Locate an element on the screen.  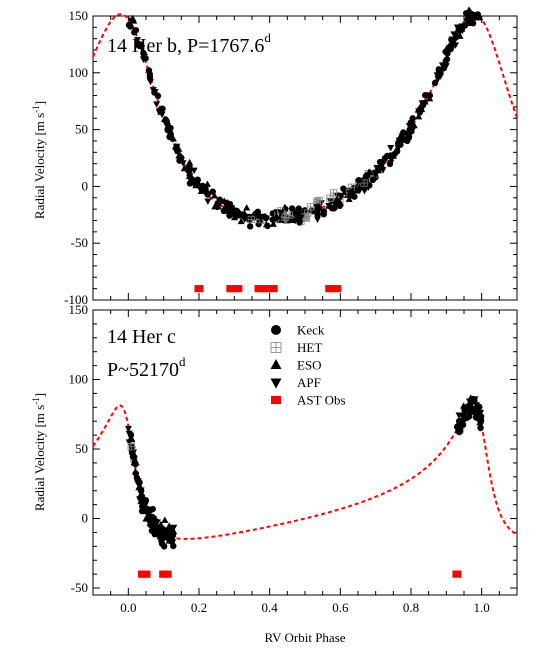
y-tick-label: 100 is located at coordinates (79, 379).